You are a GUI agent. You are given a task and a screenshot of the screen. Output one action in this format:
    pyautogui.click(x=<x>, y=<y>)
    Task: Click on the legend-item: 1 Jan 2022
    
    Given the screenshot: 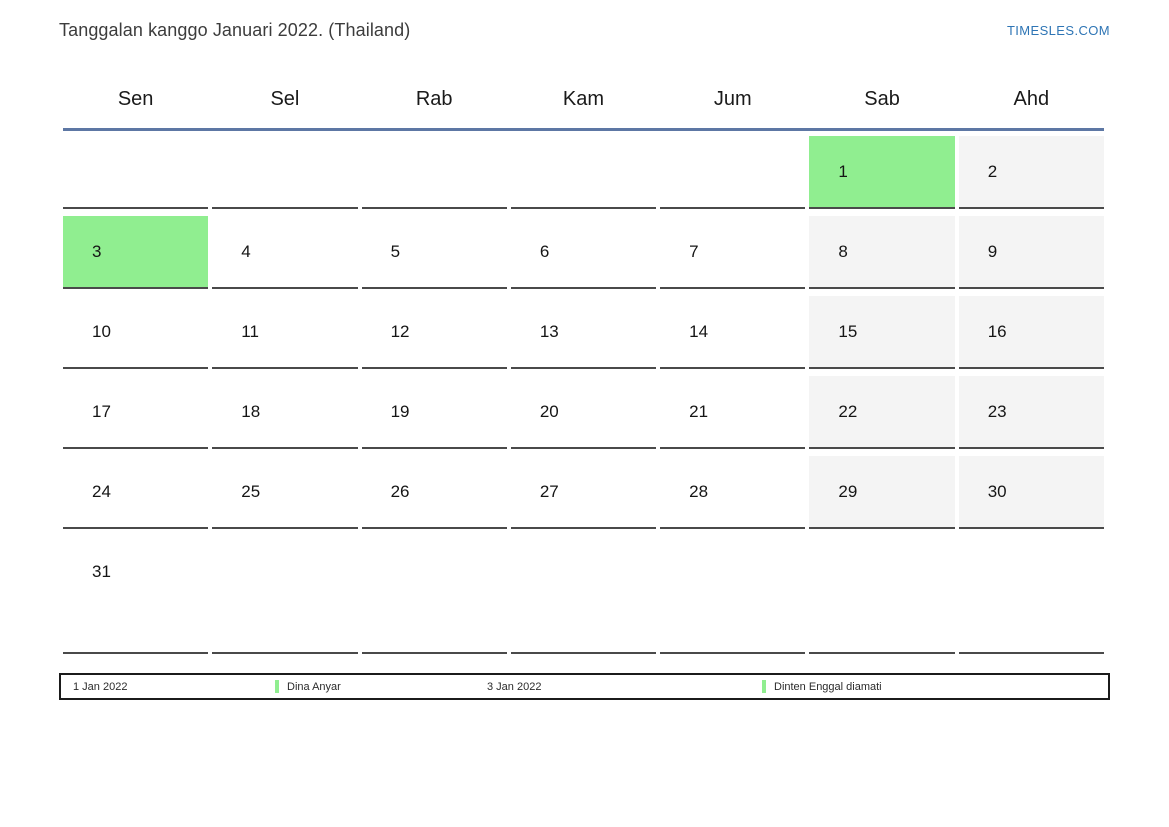 What is the action you would take?
    pyautogui.click(x=100, y=686)
    